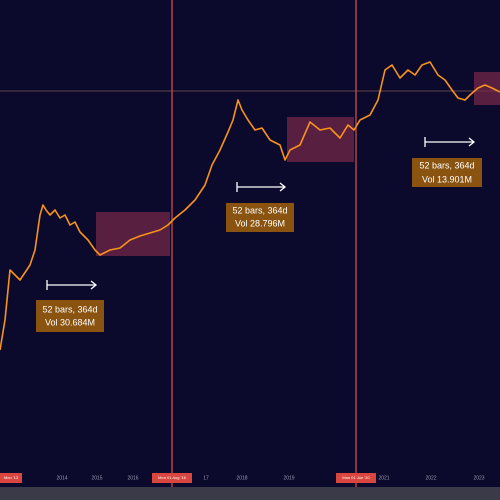 This screenshot has height=500, width=500. What do you see at coordinates (250, 493) in the screenshot?
I see `scrollbar` at bounding box center [250, 493].